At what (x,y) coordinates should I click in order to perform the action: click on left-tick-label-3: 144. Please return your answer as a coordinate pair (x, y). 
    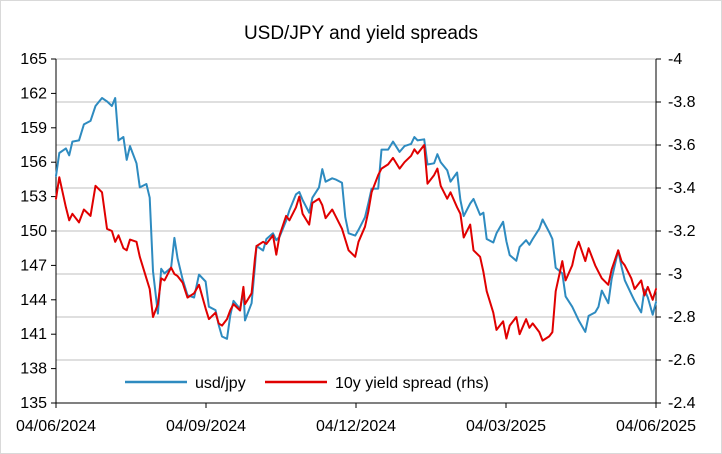
    Looking at the image, I should click on (33, 300).